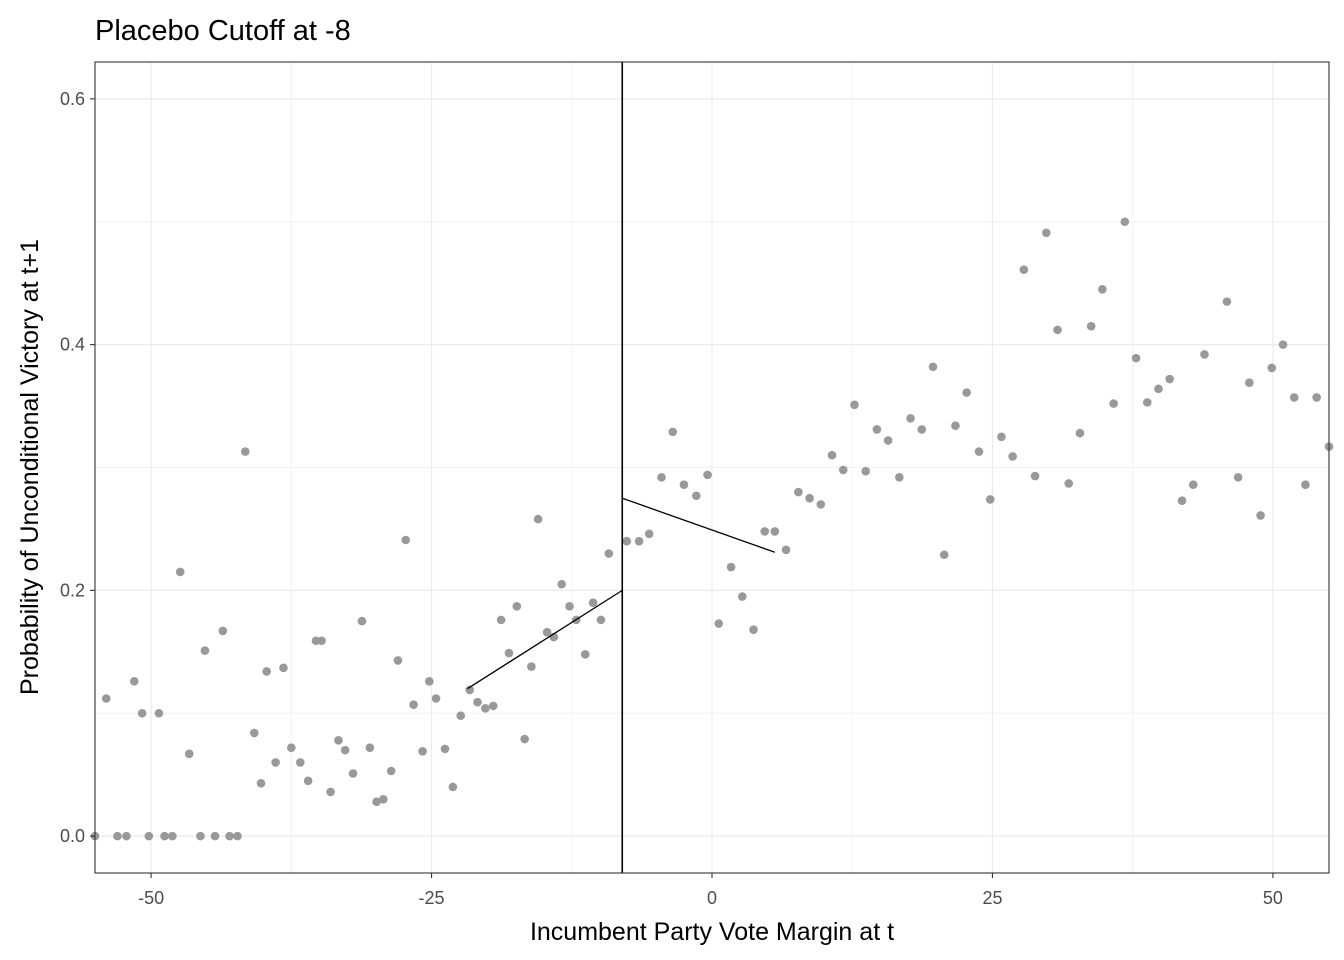 This screenshot has width=1344, height=960. Describe the element at coordinates (72, 836) in the screenshot. I see `y-tick-label: 0.0` at that location.